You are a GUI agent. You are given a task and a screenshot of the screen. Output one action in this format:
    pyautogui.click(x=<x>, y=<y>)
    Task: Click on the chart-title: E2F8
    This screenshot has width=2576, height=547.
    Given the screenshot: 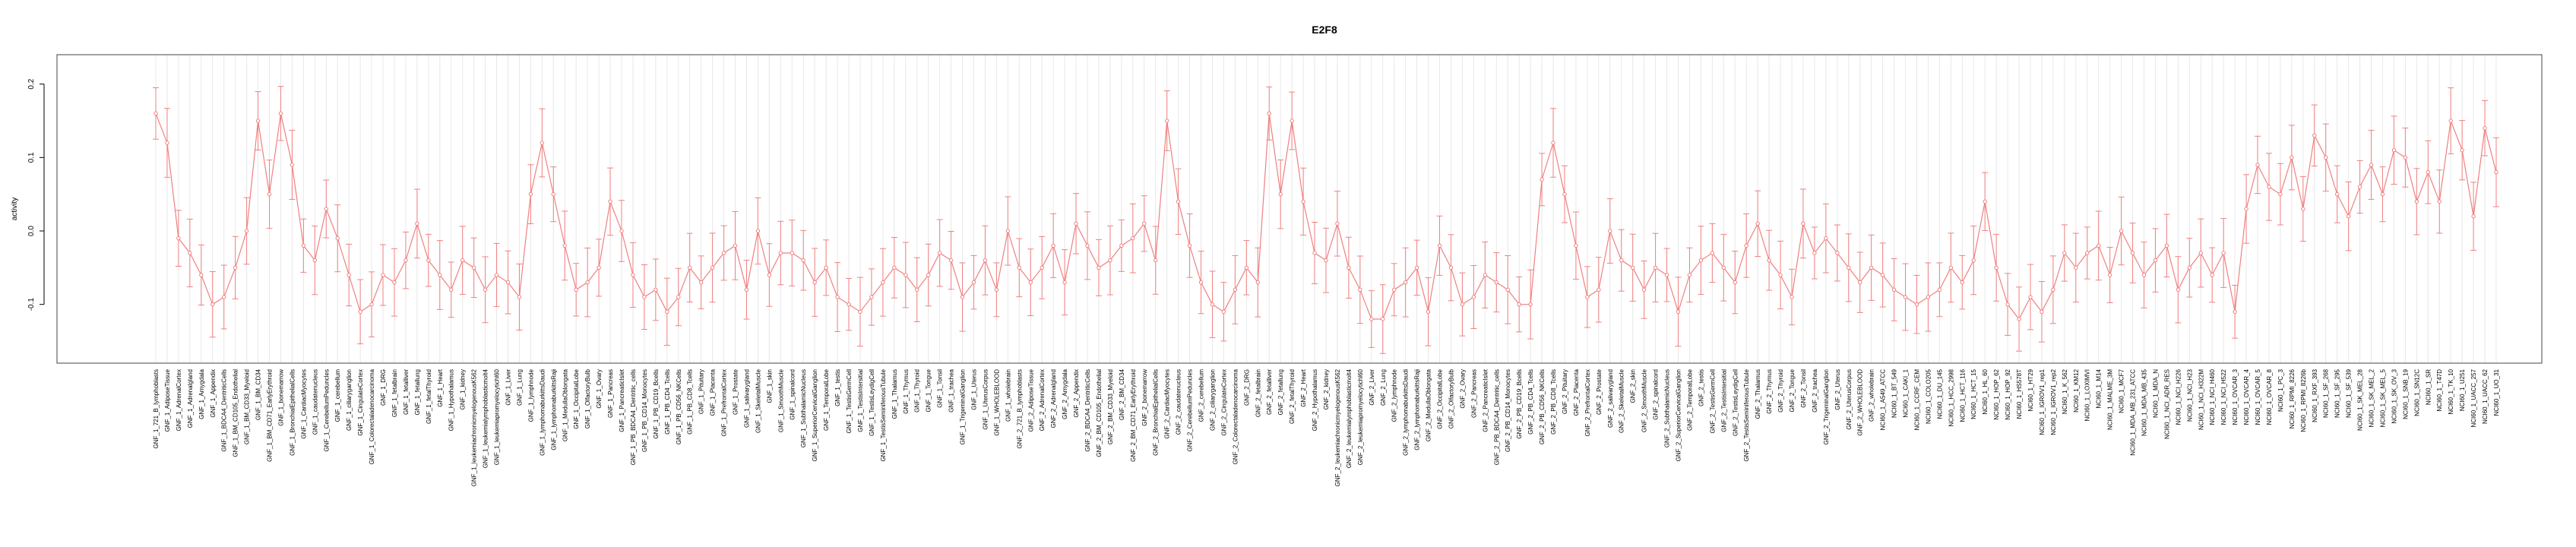 What is the action you would take?
    pyautogui.click(x=1324, y=30)
    